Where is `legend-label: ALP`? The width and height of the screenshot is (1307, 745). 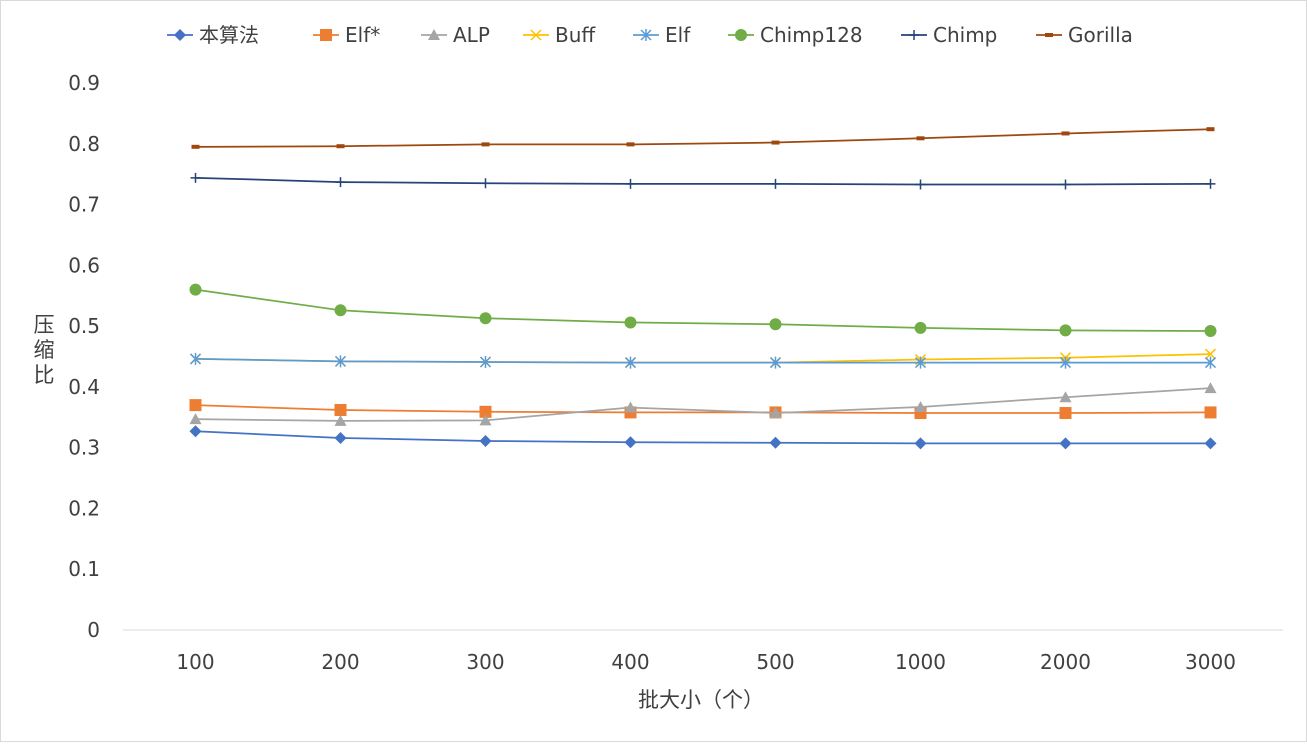 legend-label: ALP is located at coordinates (471, 35).